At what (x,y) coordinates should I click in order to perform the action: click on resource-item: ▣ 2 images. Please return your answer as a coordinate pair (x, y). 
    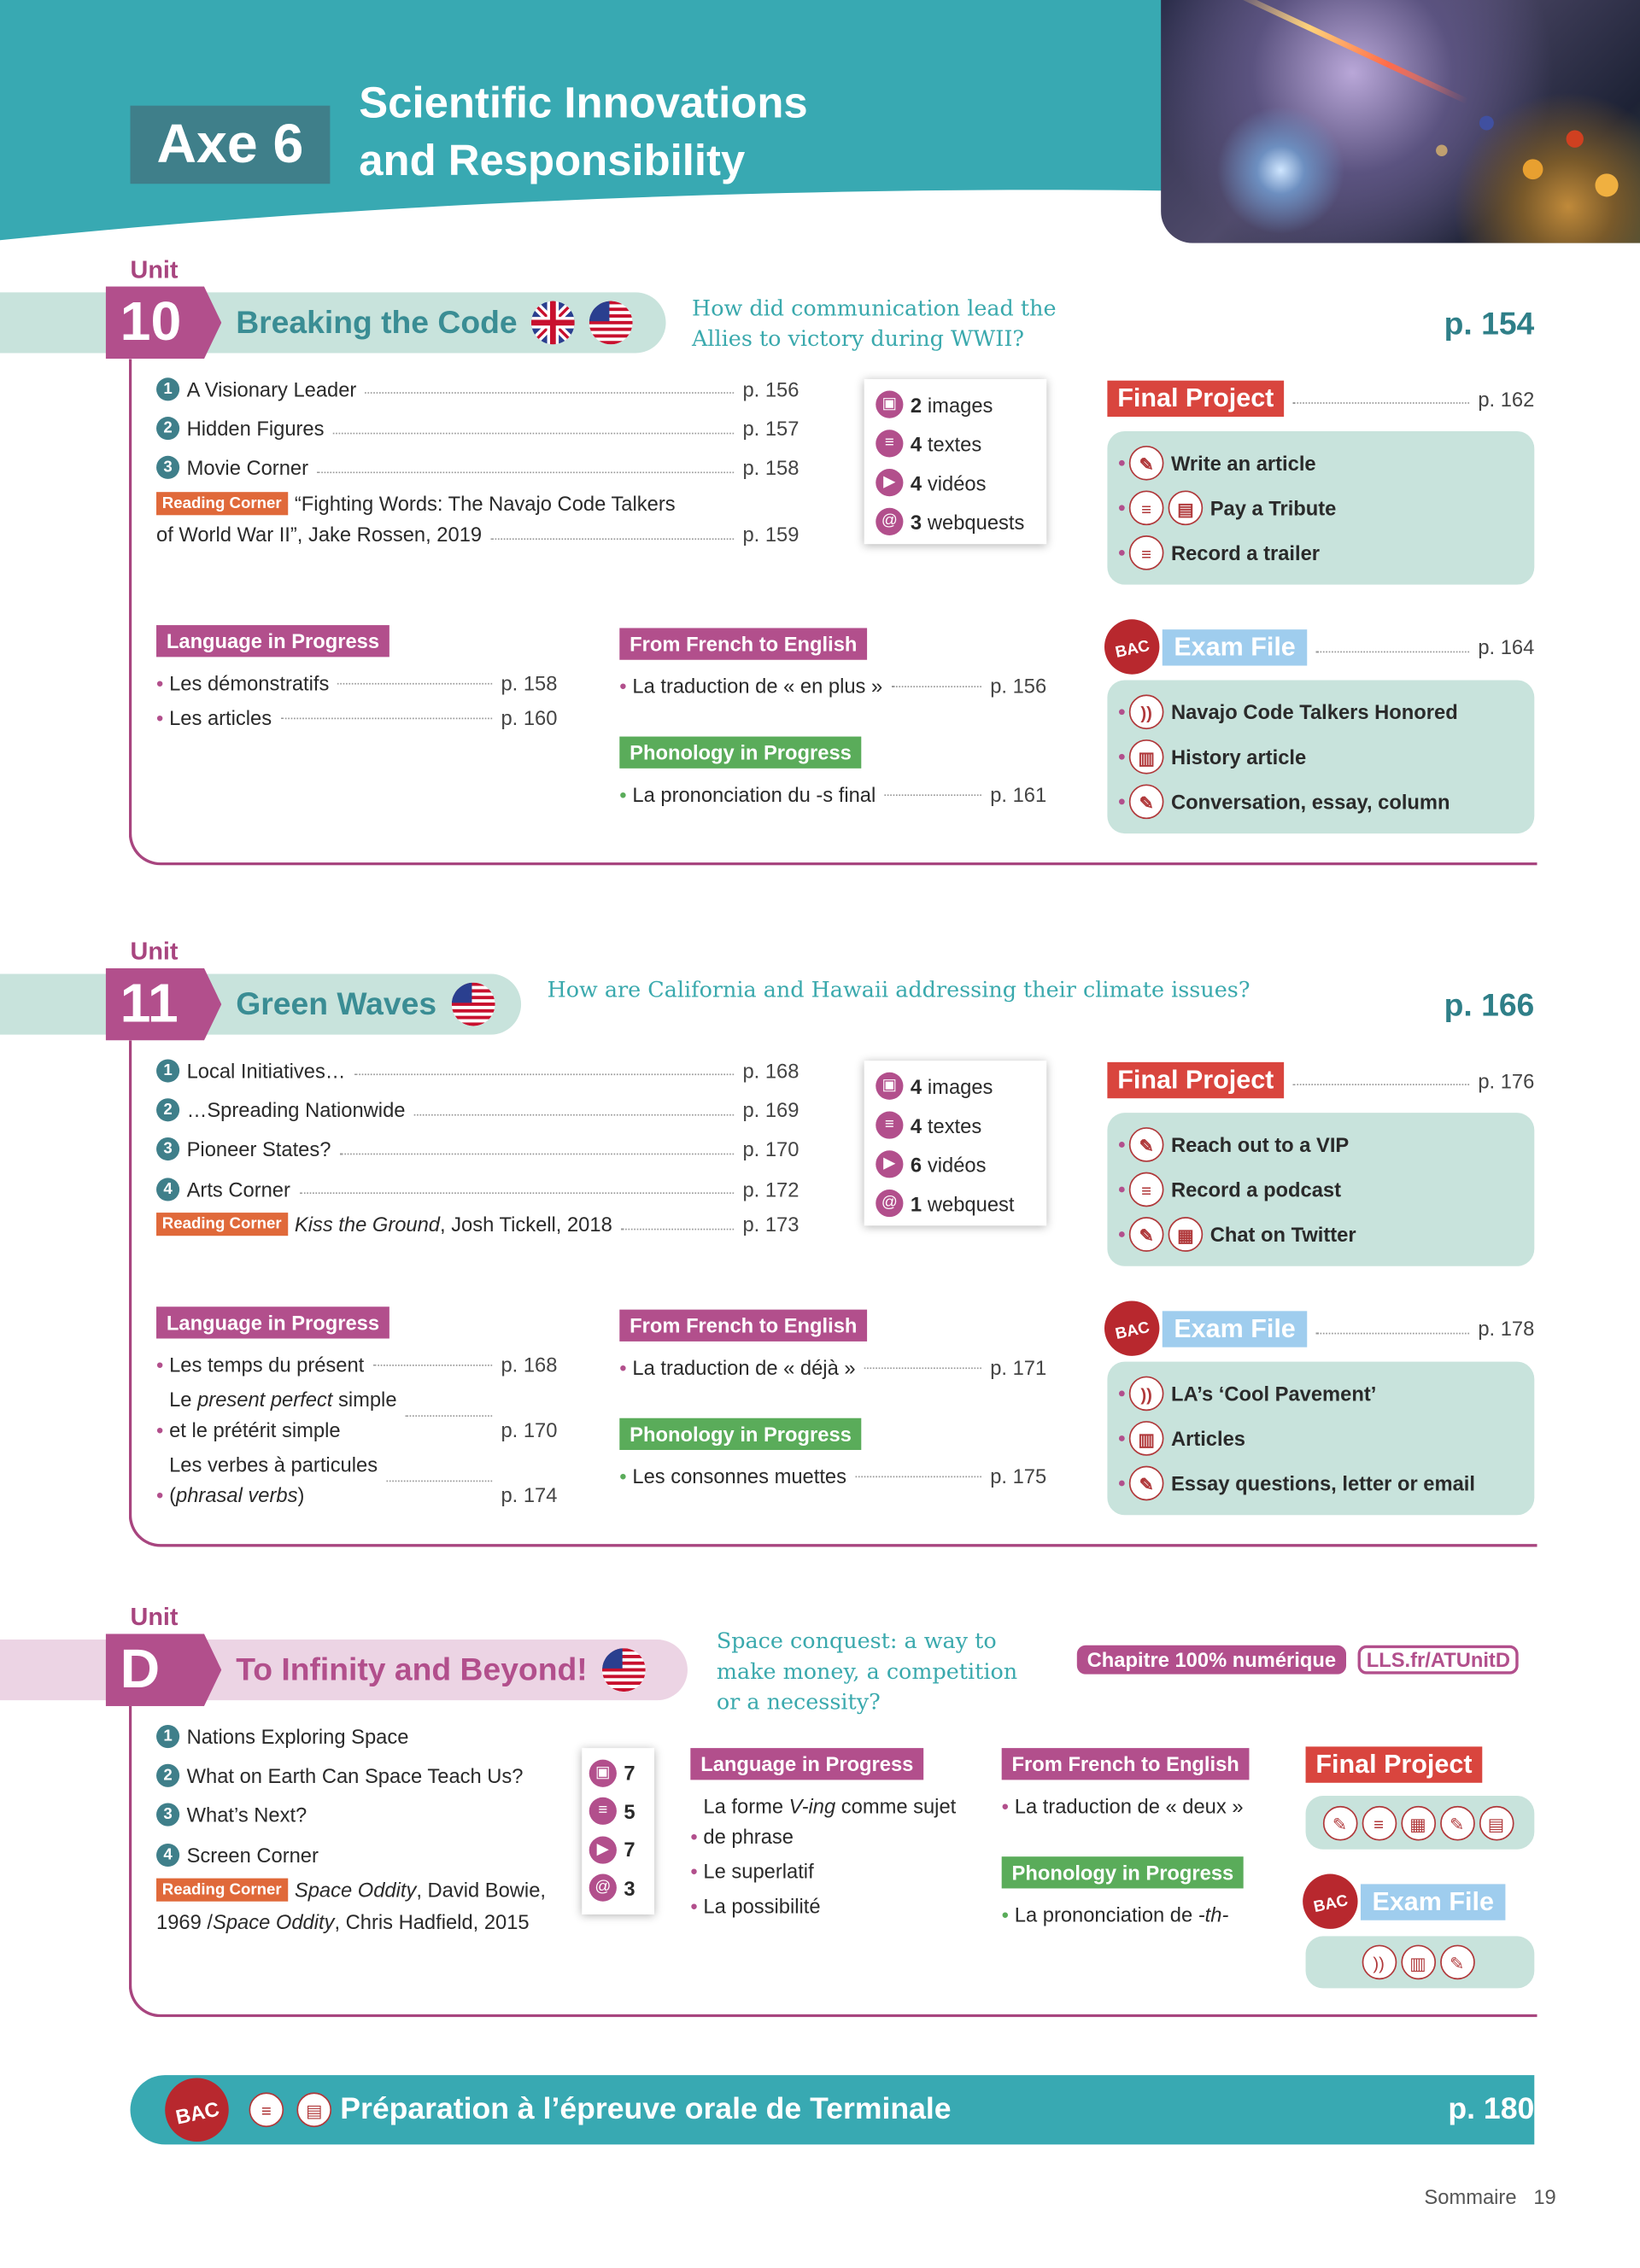
    Looking at the image, I should click on (955, 404).